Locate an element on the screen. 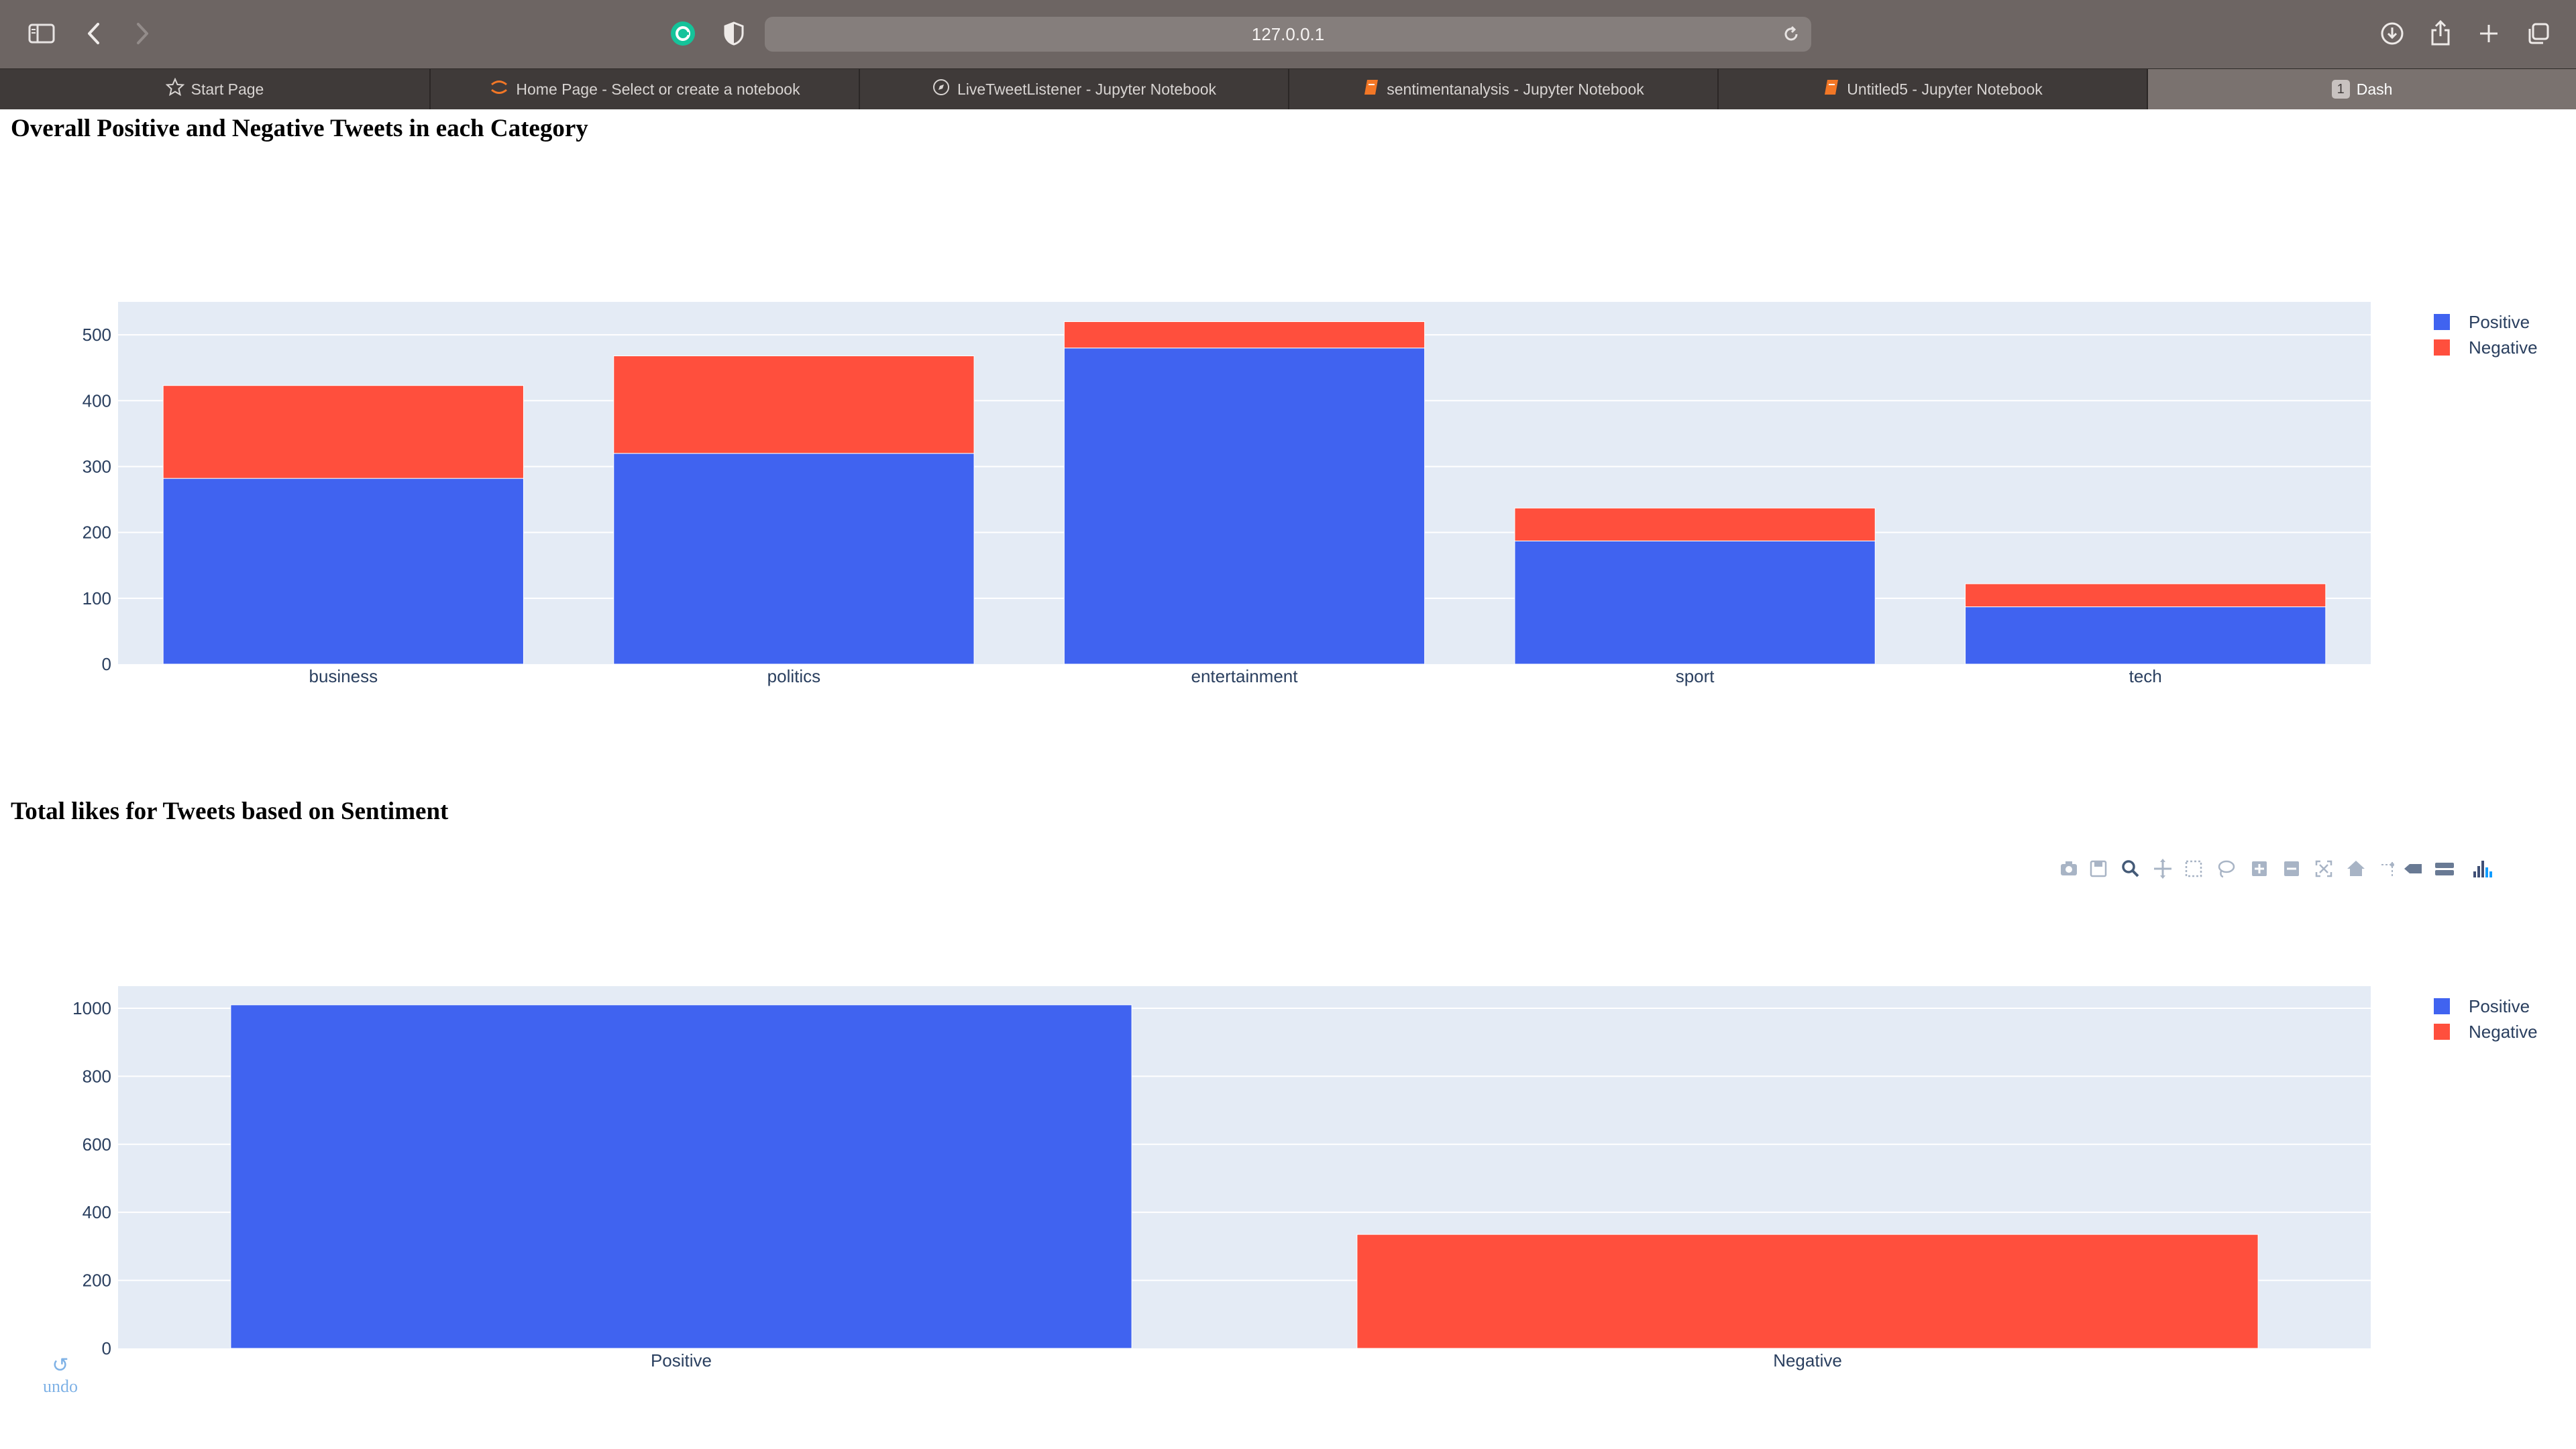 This screenshot has width=2576, height=1449. plotly-modebar is located at coordinates (2310, 868).